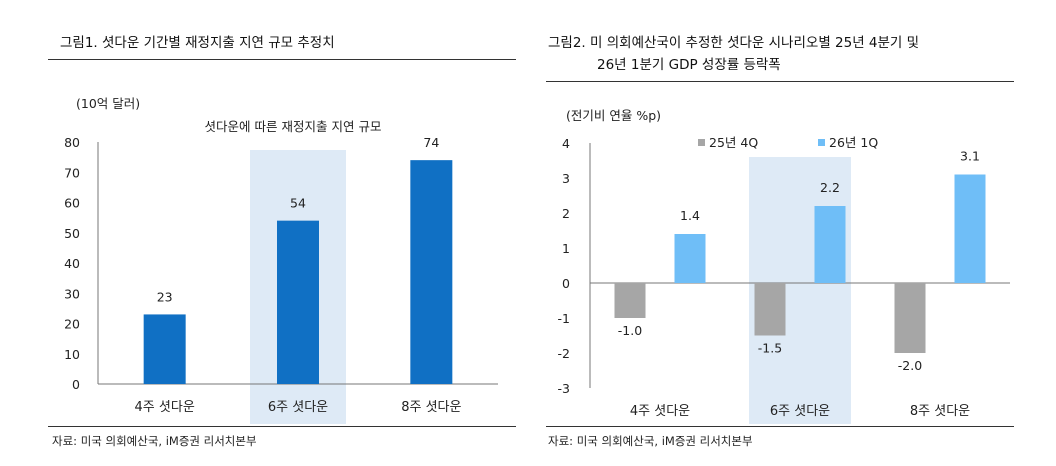 The height and width of the screenshot is (466, 1056). Describe the element at coordinates (282, 59) in the screenshot. I see `figure-1-title-rule` at that location.